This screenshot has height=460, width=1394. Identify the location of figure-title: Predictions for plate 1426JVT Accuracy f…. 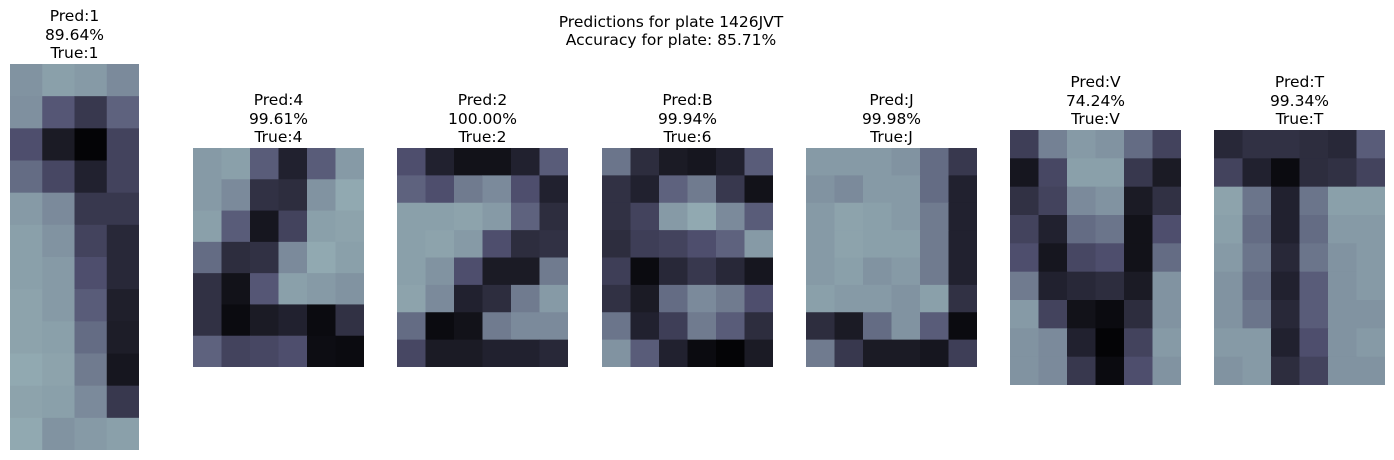
(671, 31).